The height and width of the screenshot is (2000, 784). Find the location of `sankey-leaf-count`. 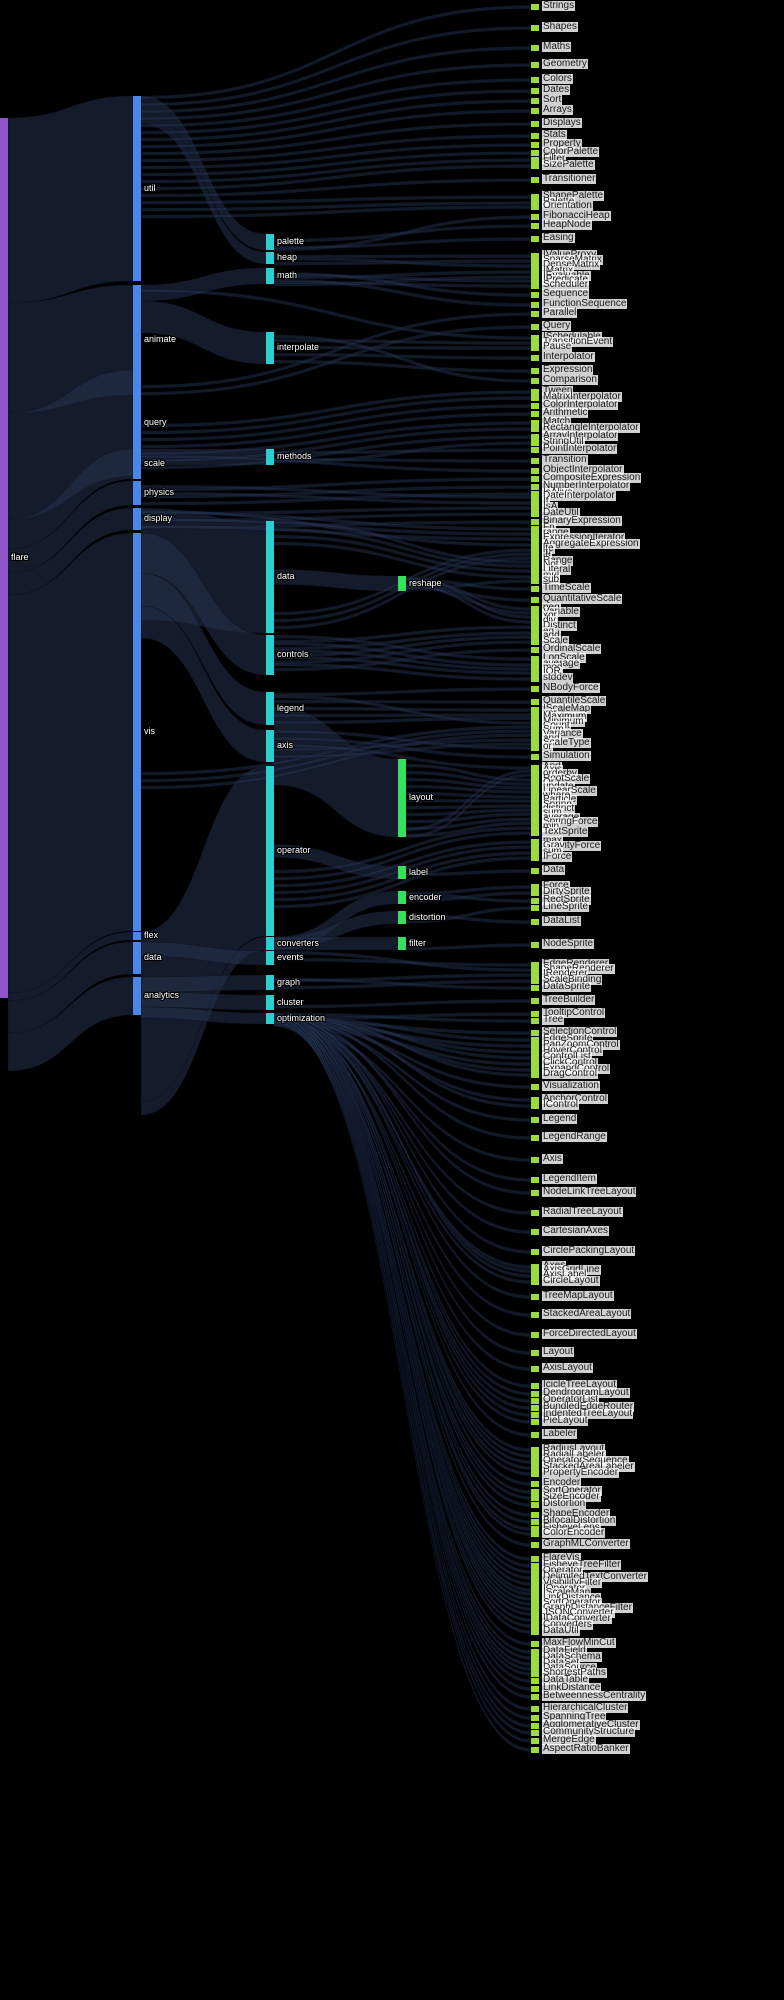

sankey-leaf-count is located at coordinates (535, 727).